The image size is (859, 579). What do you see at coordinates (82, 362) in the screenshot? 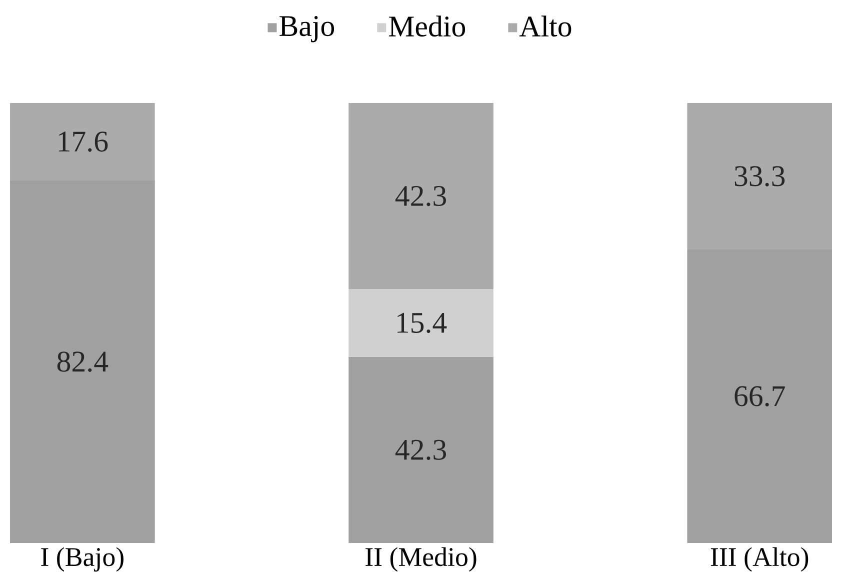
I see `data-label: 82.4` at bounding box center [82, 362].